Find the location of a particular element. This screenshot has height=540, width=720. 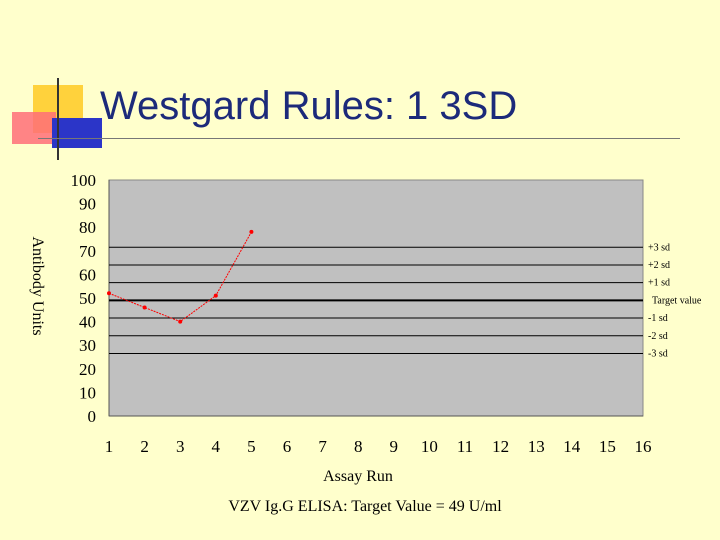

y-tick-label: 10 is located at coordinates (87, 392).